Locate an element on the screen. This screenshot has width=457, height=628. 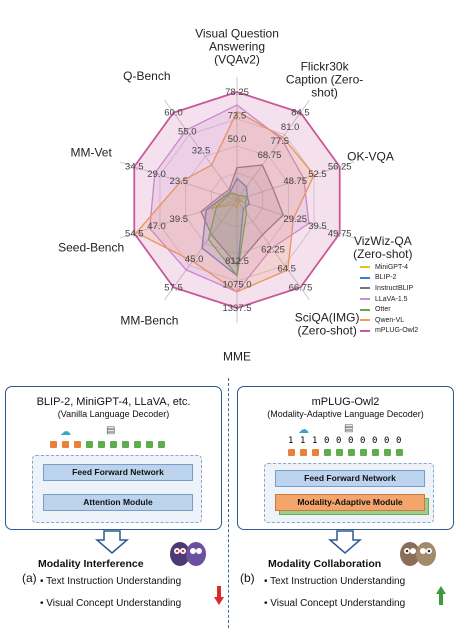
owl-mascot-icon is located at coordinates (418, 554).